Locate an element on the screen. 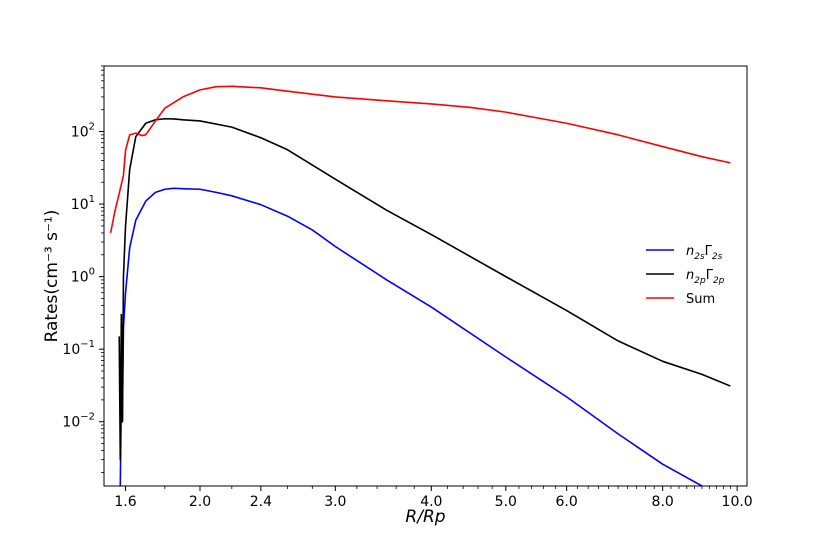 This screenshot has height=546, width=830. y-tick-label-2: 10⁰ is located at coordinates (83, 276).